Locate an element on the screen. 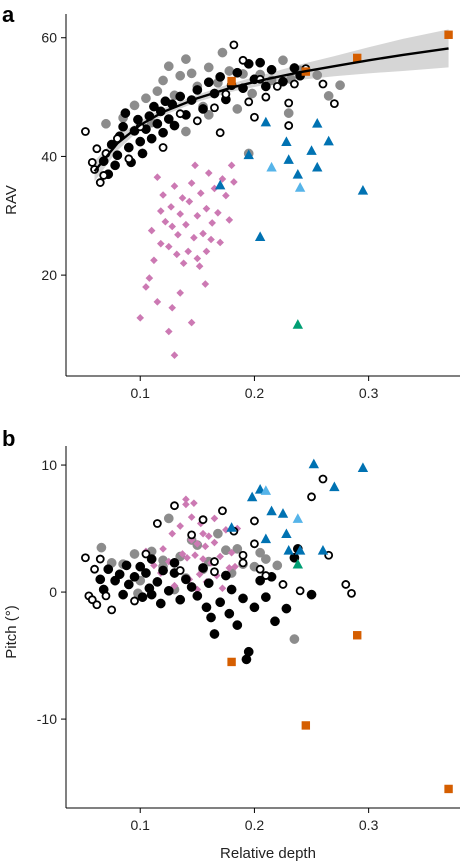 This screenshot has height=864, width=474. panel-a-letter: a is located at coordinates (8, 14).